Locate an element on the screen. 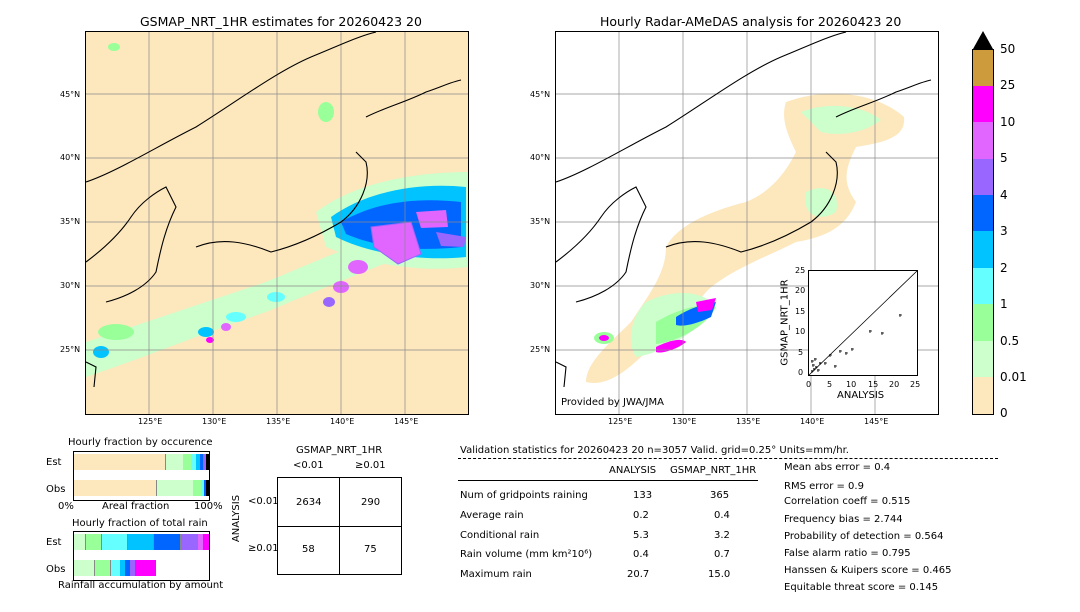 The image size is (1080, 612). stat-label-0: Num of gridpoints raining is located at coordinates (524, 495).